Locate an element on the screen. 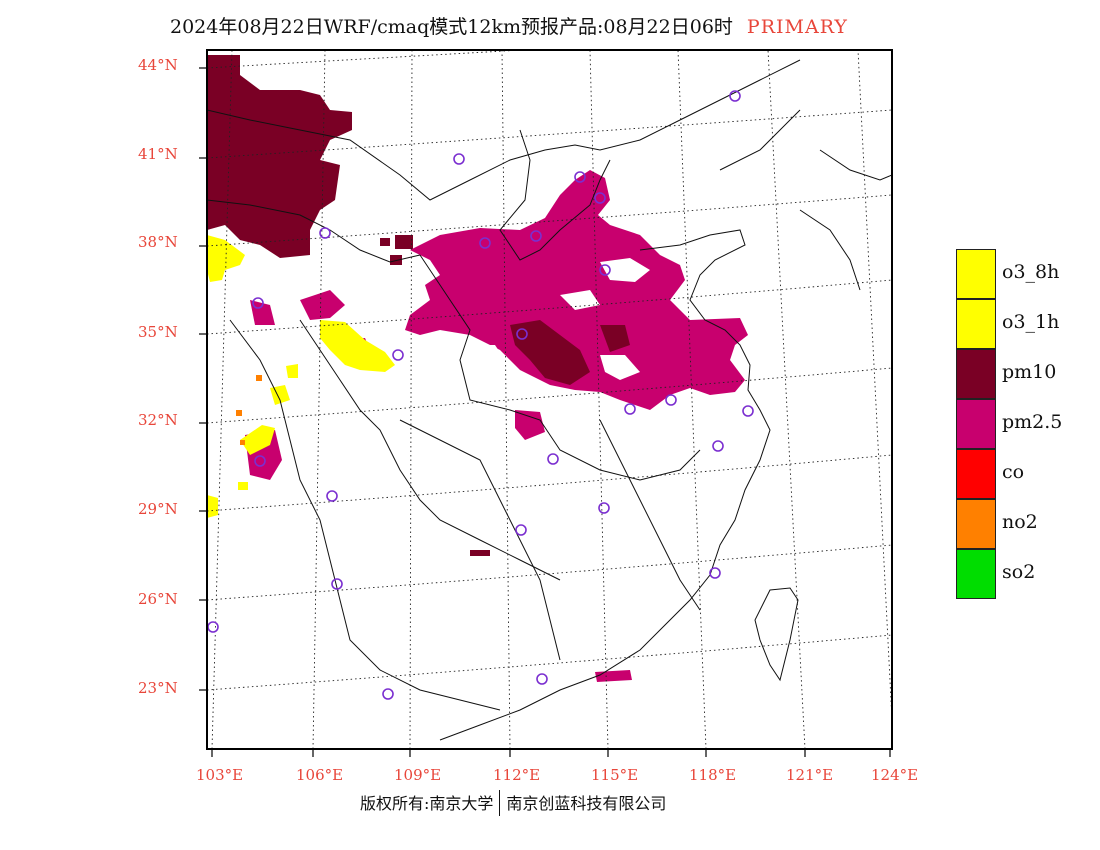  title-tag: PRIMARY is located at coordinates (797, 27).